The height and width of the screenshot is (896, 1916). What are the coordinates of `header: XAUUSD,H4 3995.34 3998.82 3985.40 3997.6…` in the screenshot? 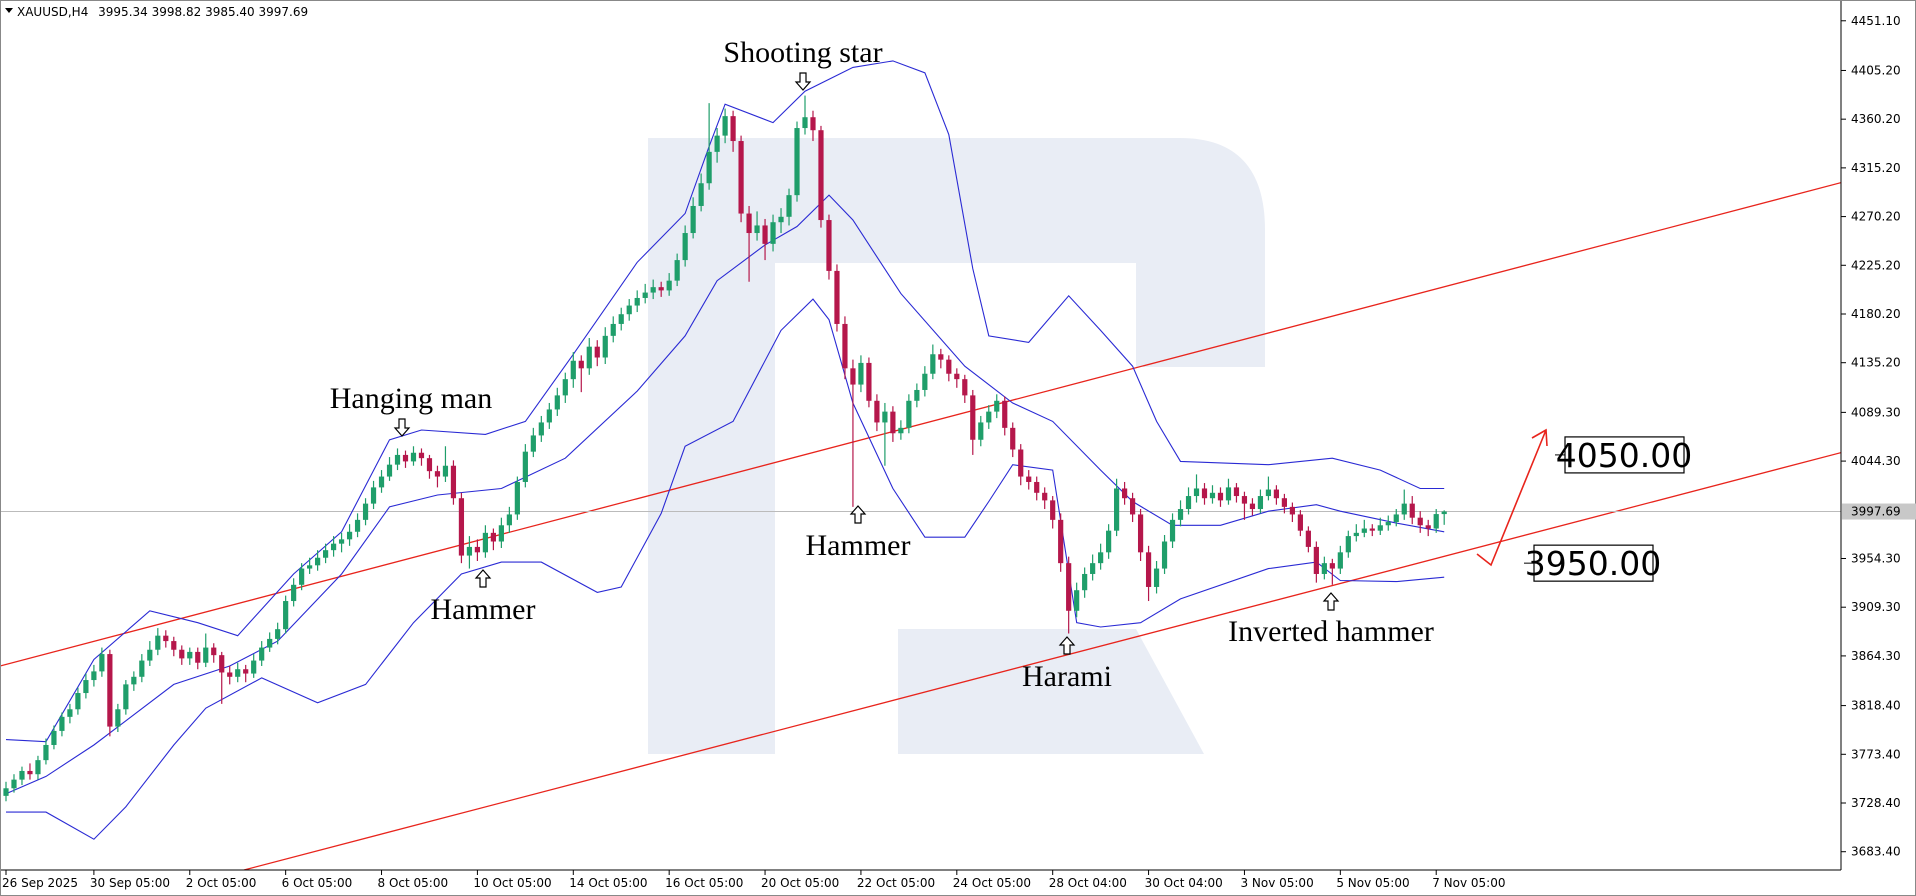 It's located at (162, 12).